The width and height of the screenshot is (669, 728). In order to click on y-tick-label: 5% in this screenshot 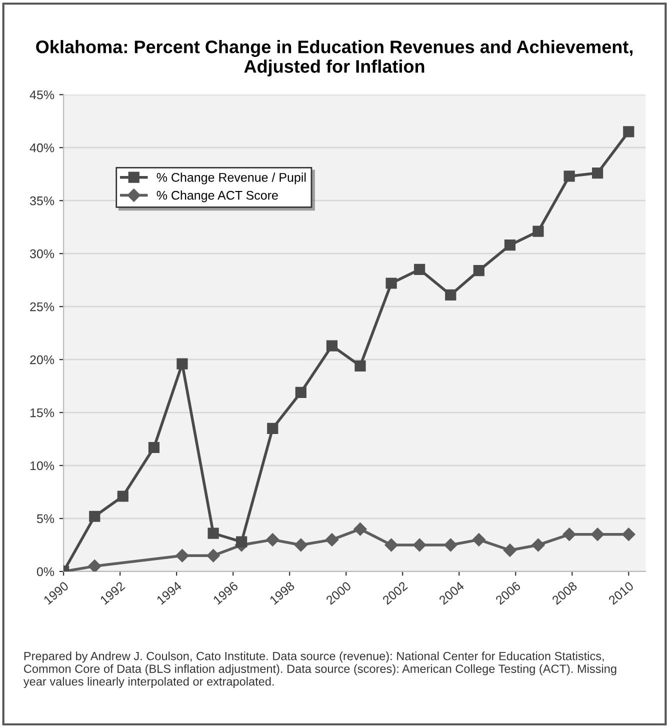, I will do `click(45, 519)`.